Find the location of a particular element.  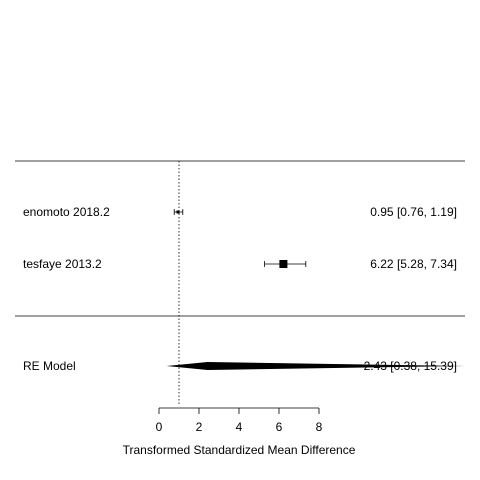

study-ci-text: 0.95 [0.76, 1.19] is located at coordinates (413, 212).